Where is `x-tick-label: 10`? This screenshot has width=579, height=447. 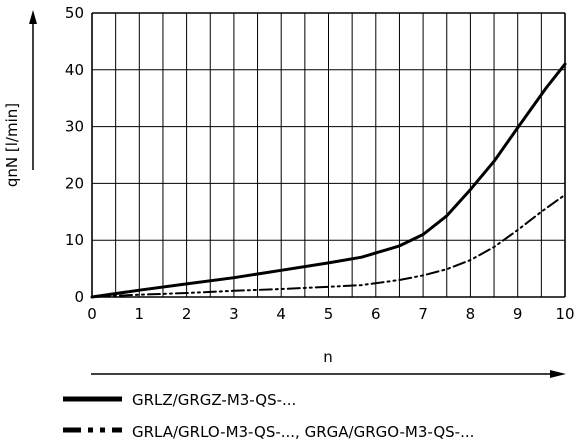 x-tick-label: 10 is located at coordinates (564, 314).